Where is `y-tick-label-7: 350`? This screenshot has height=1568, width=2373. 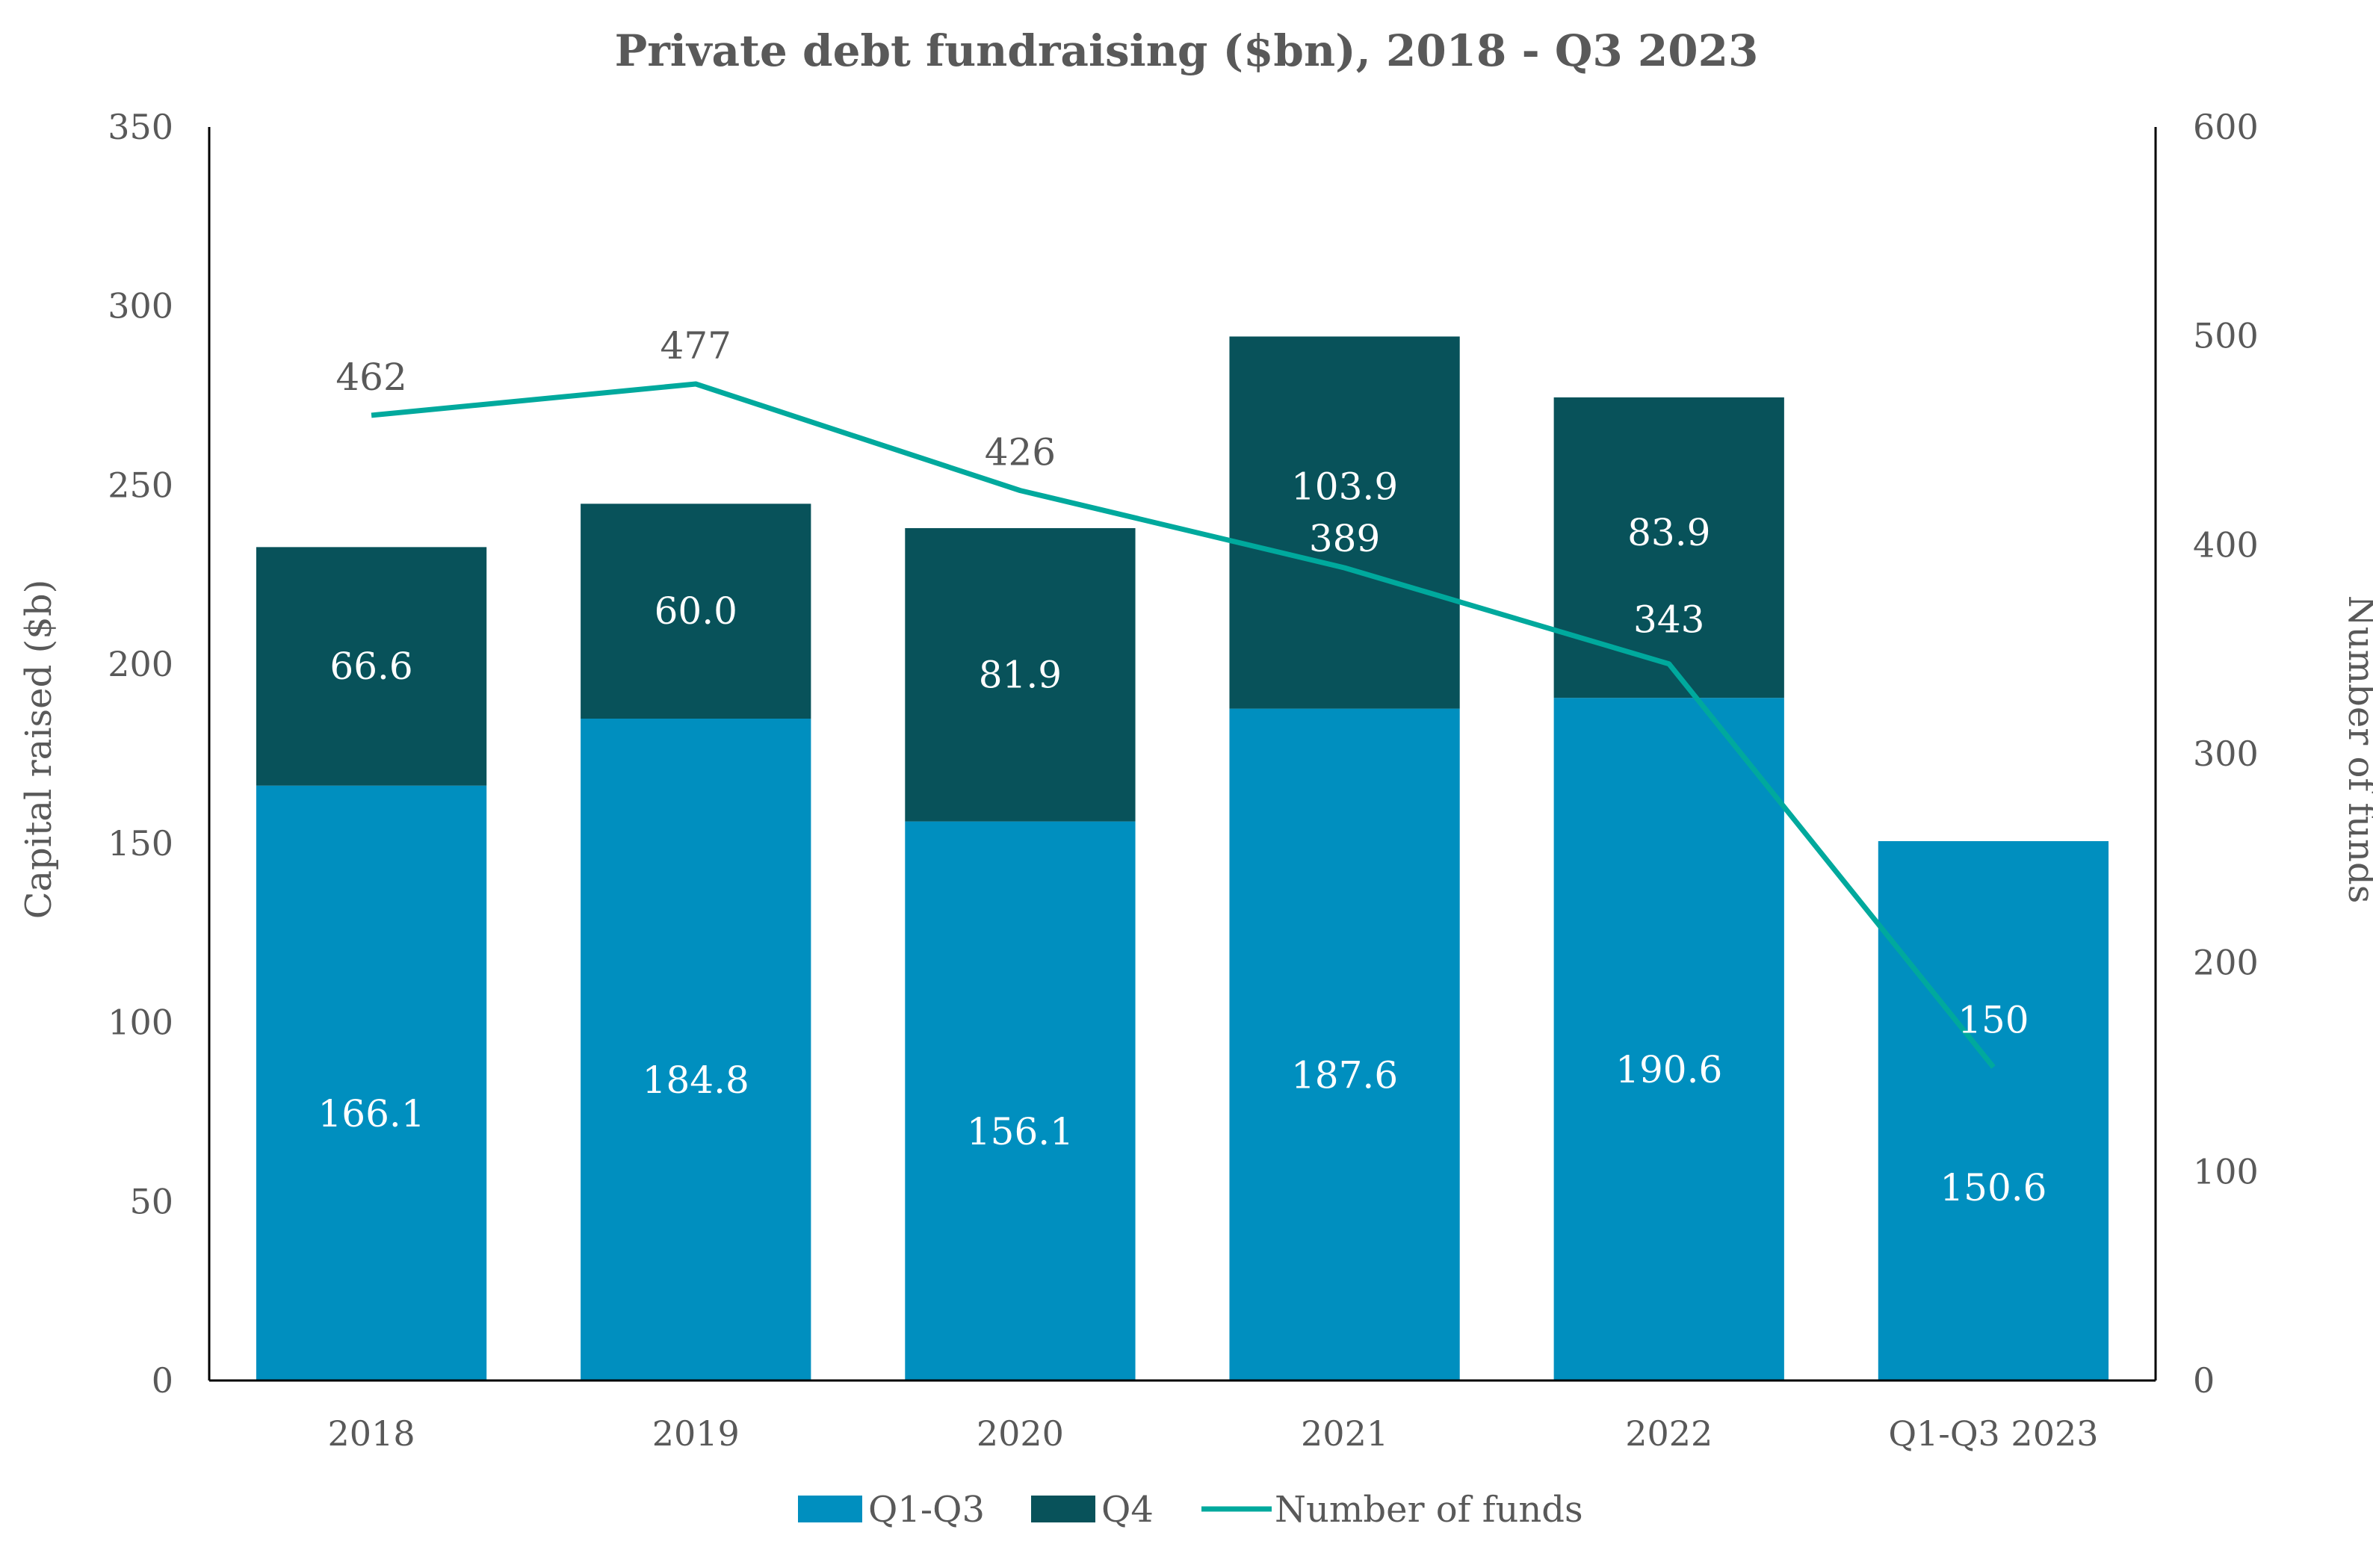
y-tick-label-7: 350 is located at coordinates (140, 127).